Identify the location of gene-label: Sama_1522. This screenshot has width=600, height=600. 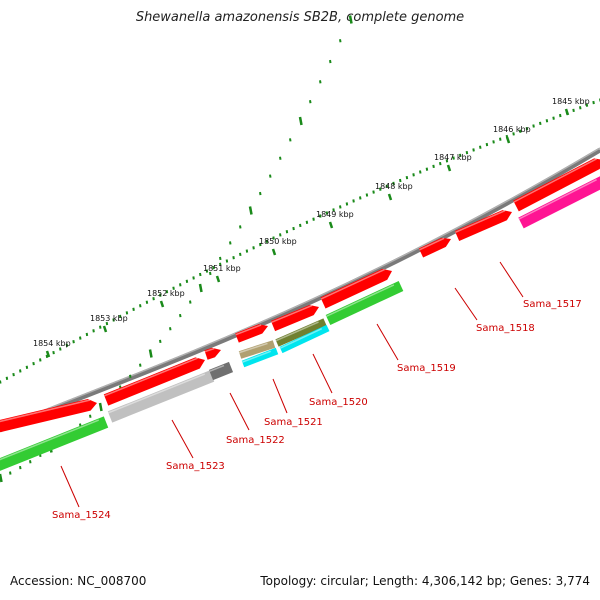
(255, 440).